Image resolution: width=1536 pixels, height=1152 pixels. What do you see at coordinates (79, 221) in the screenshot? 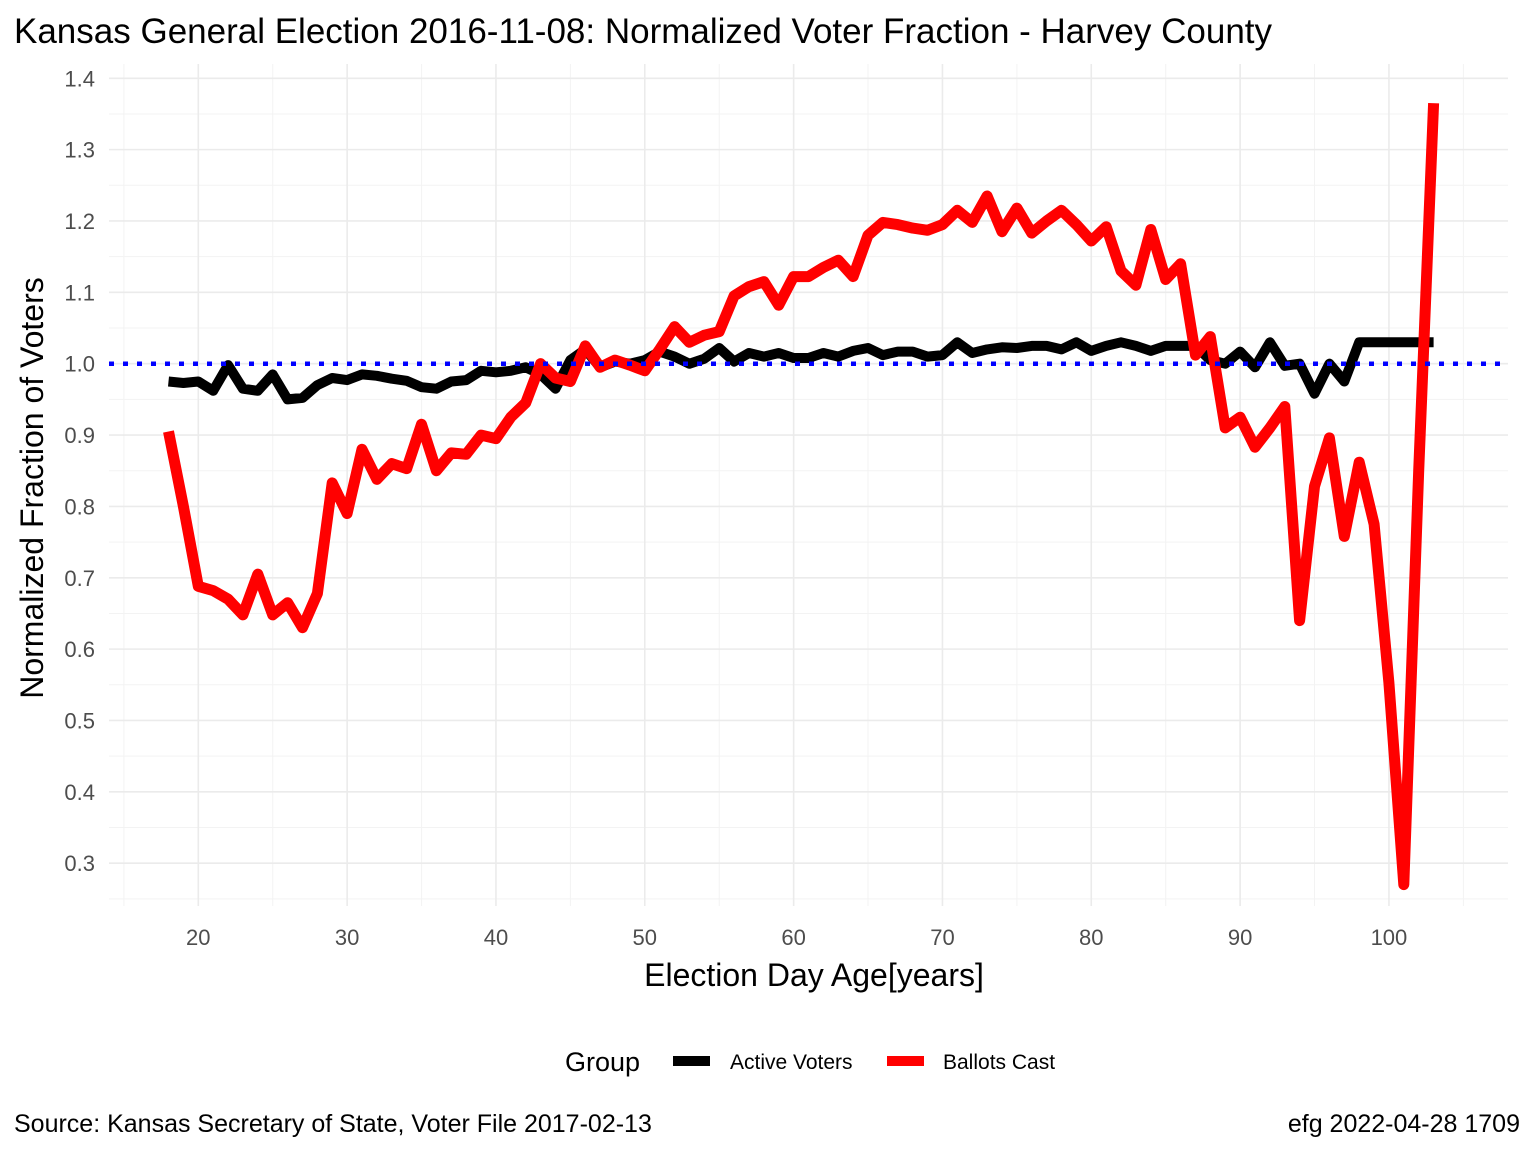
I see `y-tick-label: 1.2` at bounding box center [79, 221].